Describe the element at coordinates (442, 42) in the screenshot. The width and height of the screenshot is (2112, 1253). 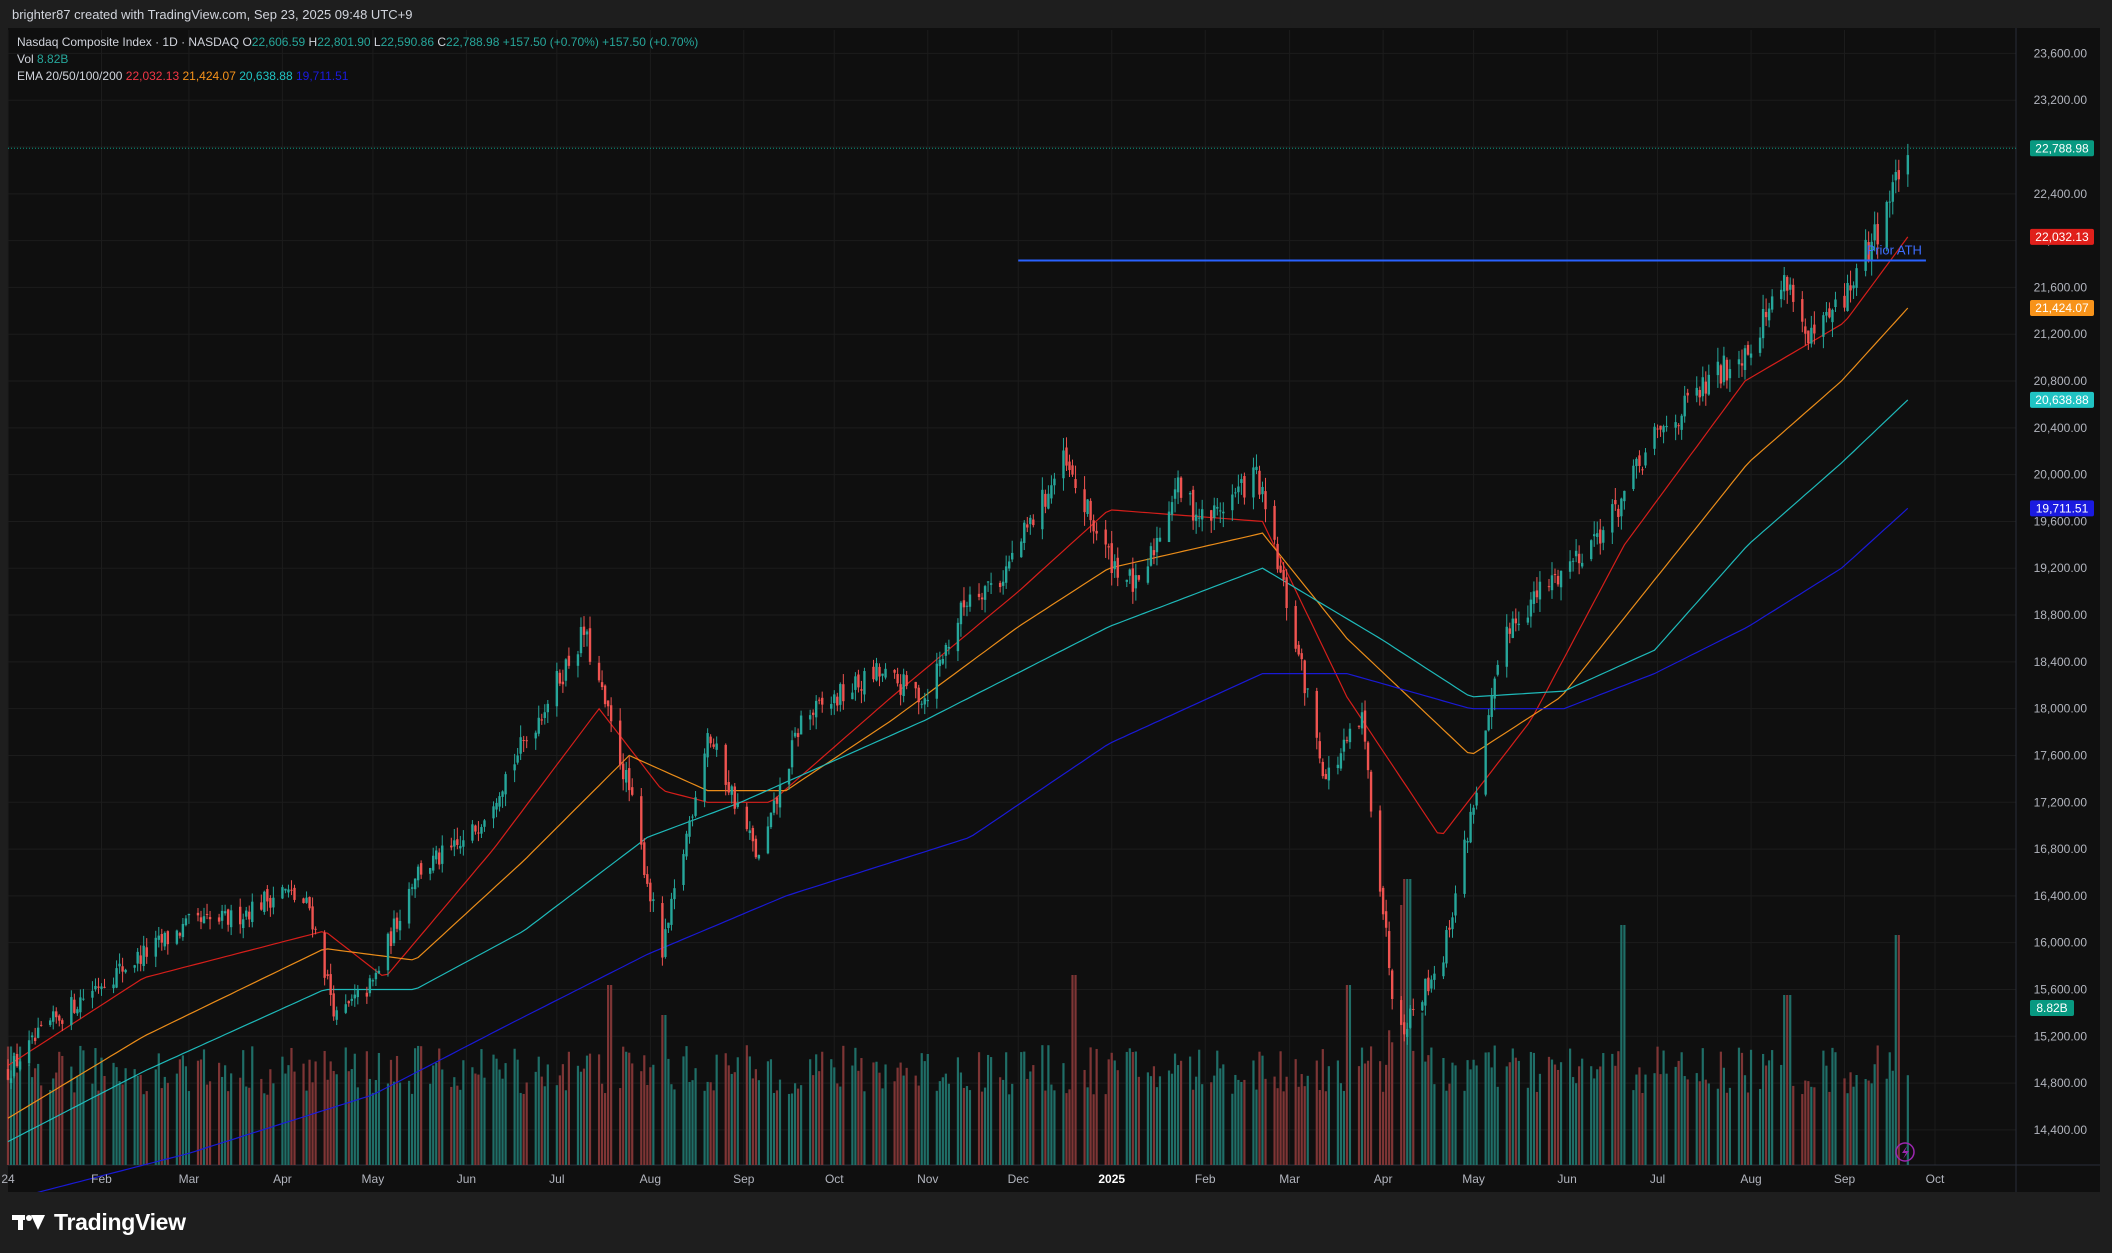
I see `ohlc-close-label: C` at that location.